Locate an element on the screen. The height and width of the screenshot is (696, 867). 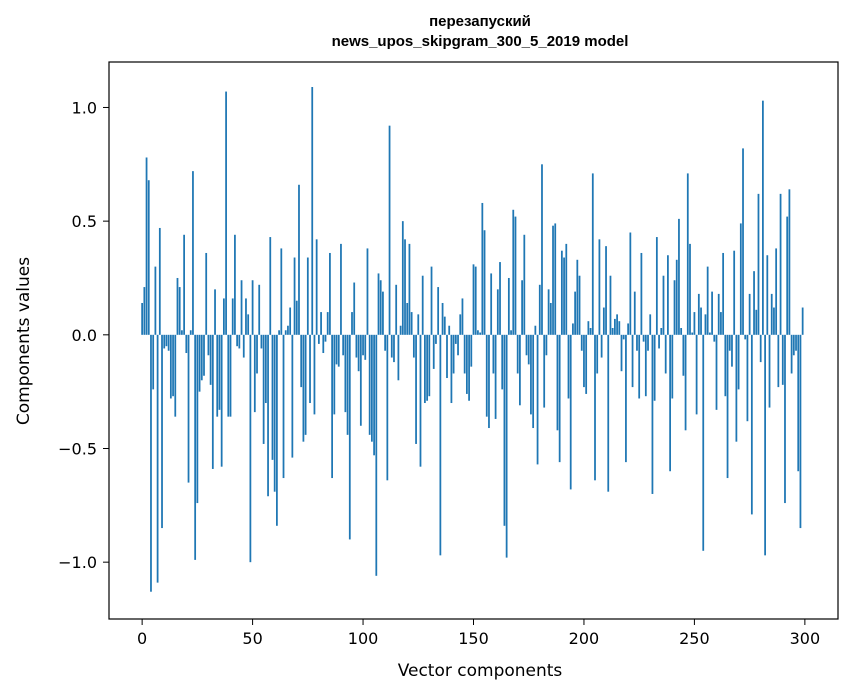
x-tick-label: 0 is located at coordinates (142, 638).